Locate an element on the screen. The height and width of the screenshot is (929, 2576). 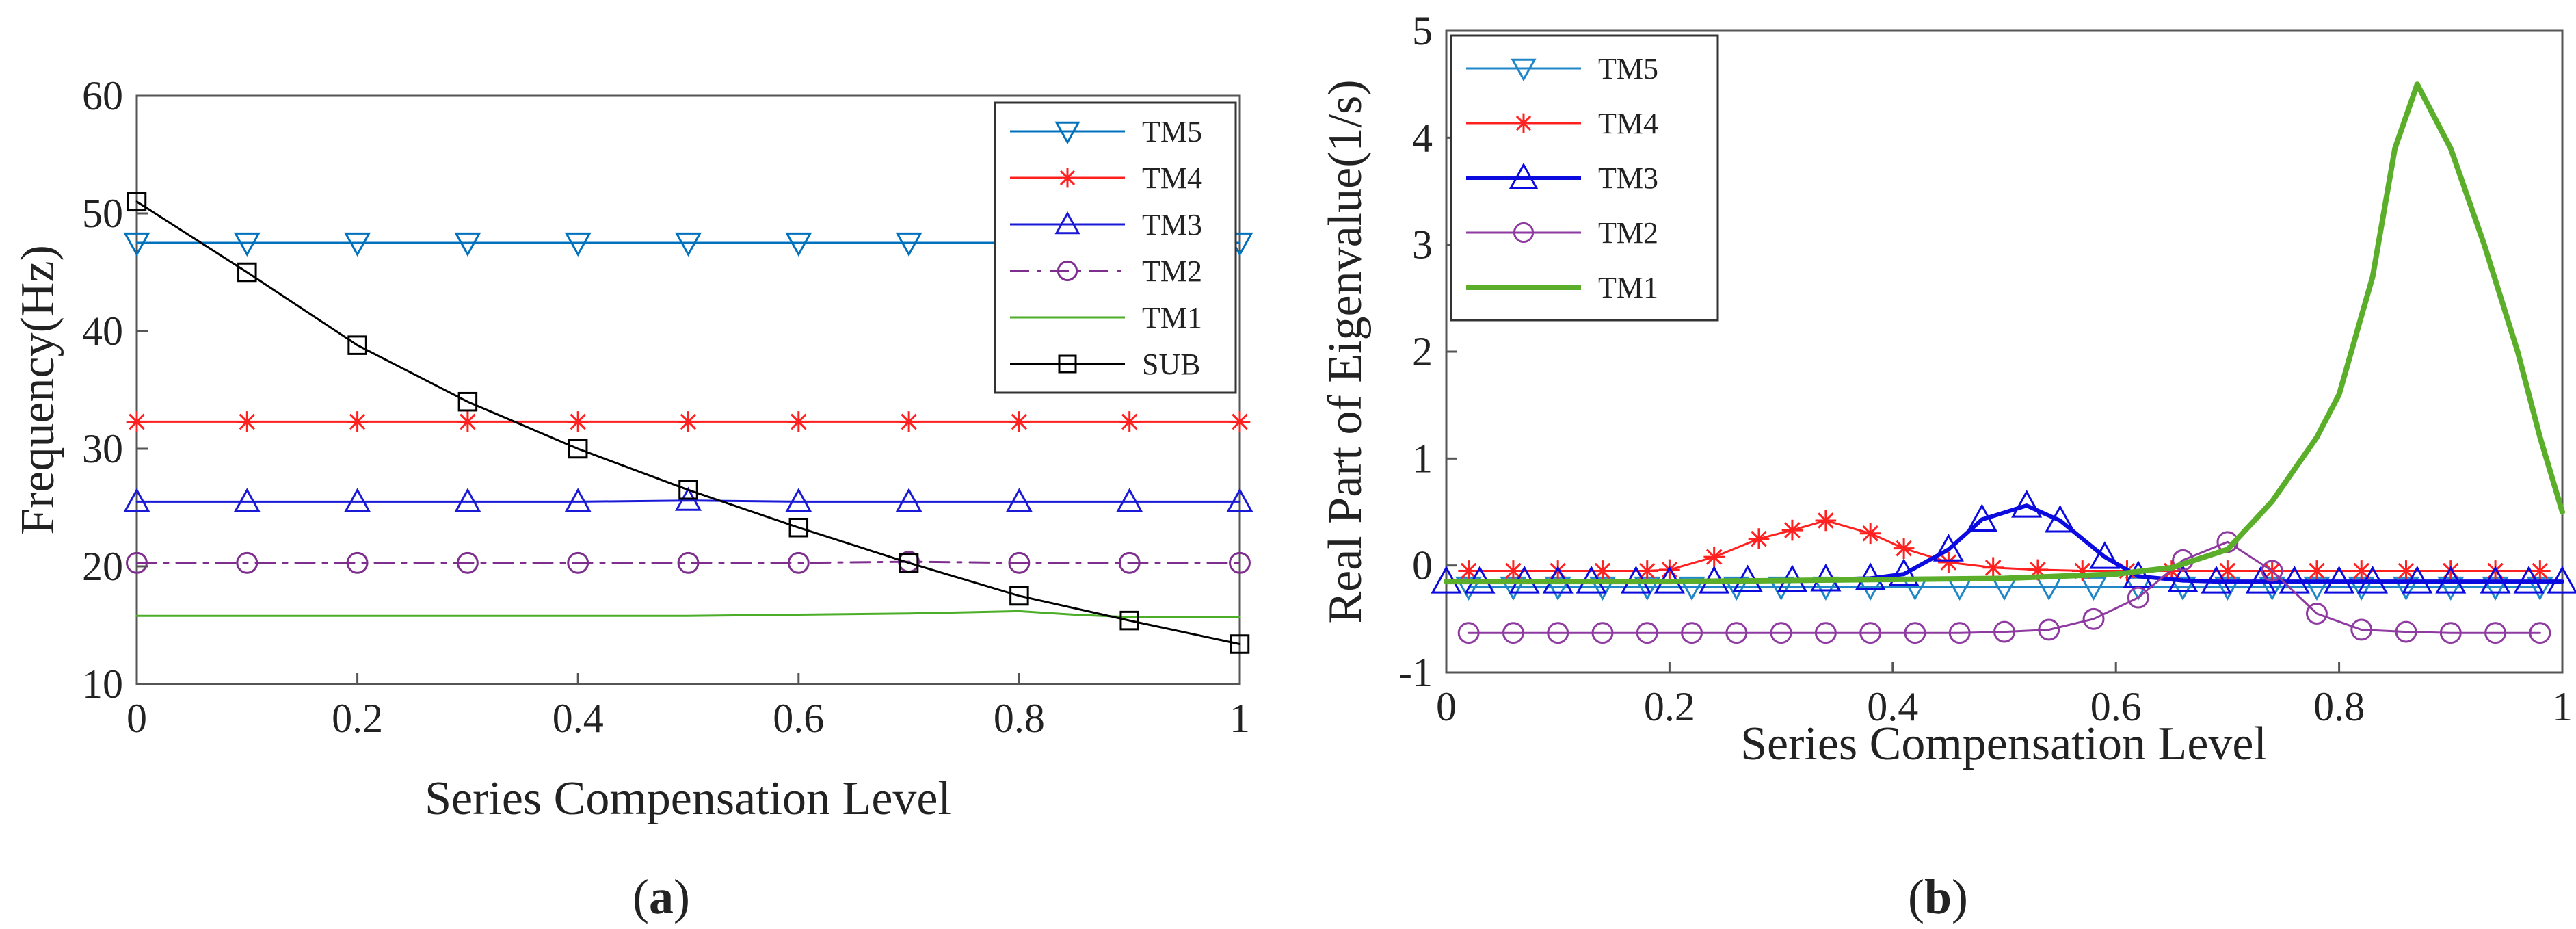
panel-a-legend-tm3-label: TM3 is located at coordinates (1172, 224).